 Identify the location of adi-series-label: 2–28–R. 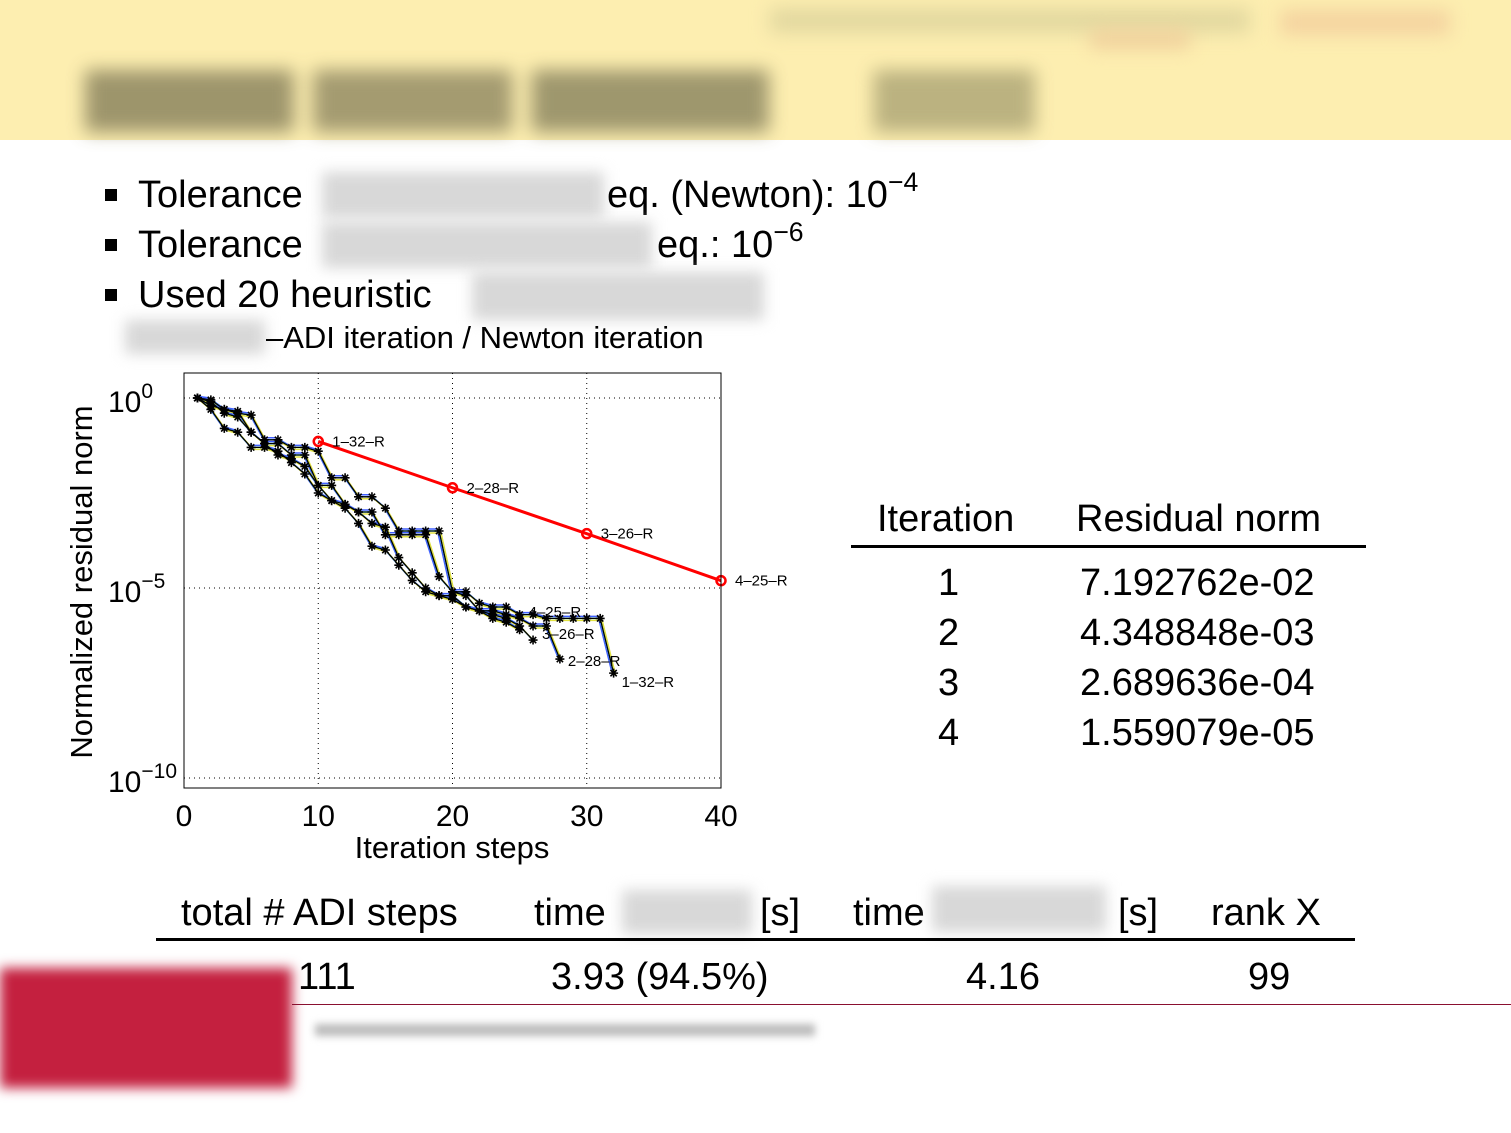
(594, 661).